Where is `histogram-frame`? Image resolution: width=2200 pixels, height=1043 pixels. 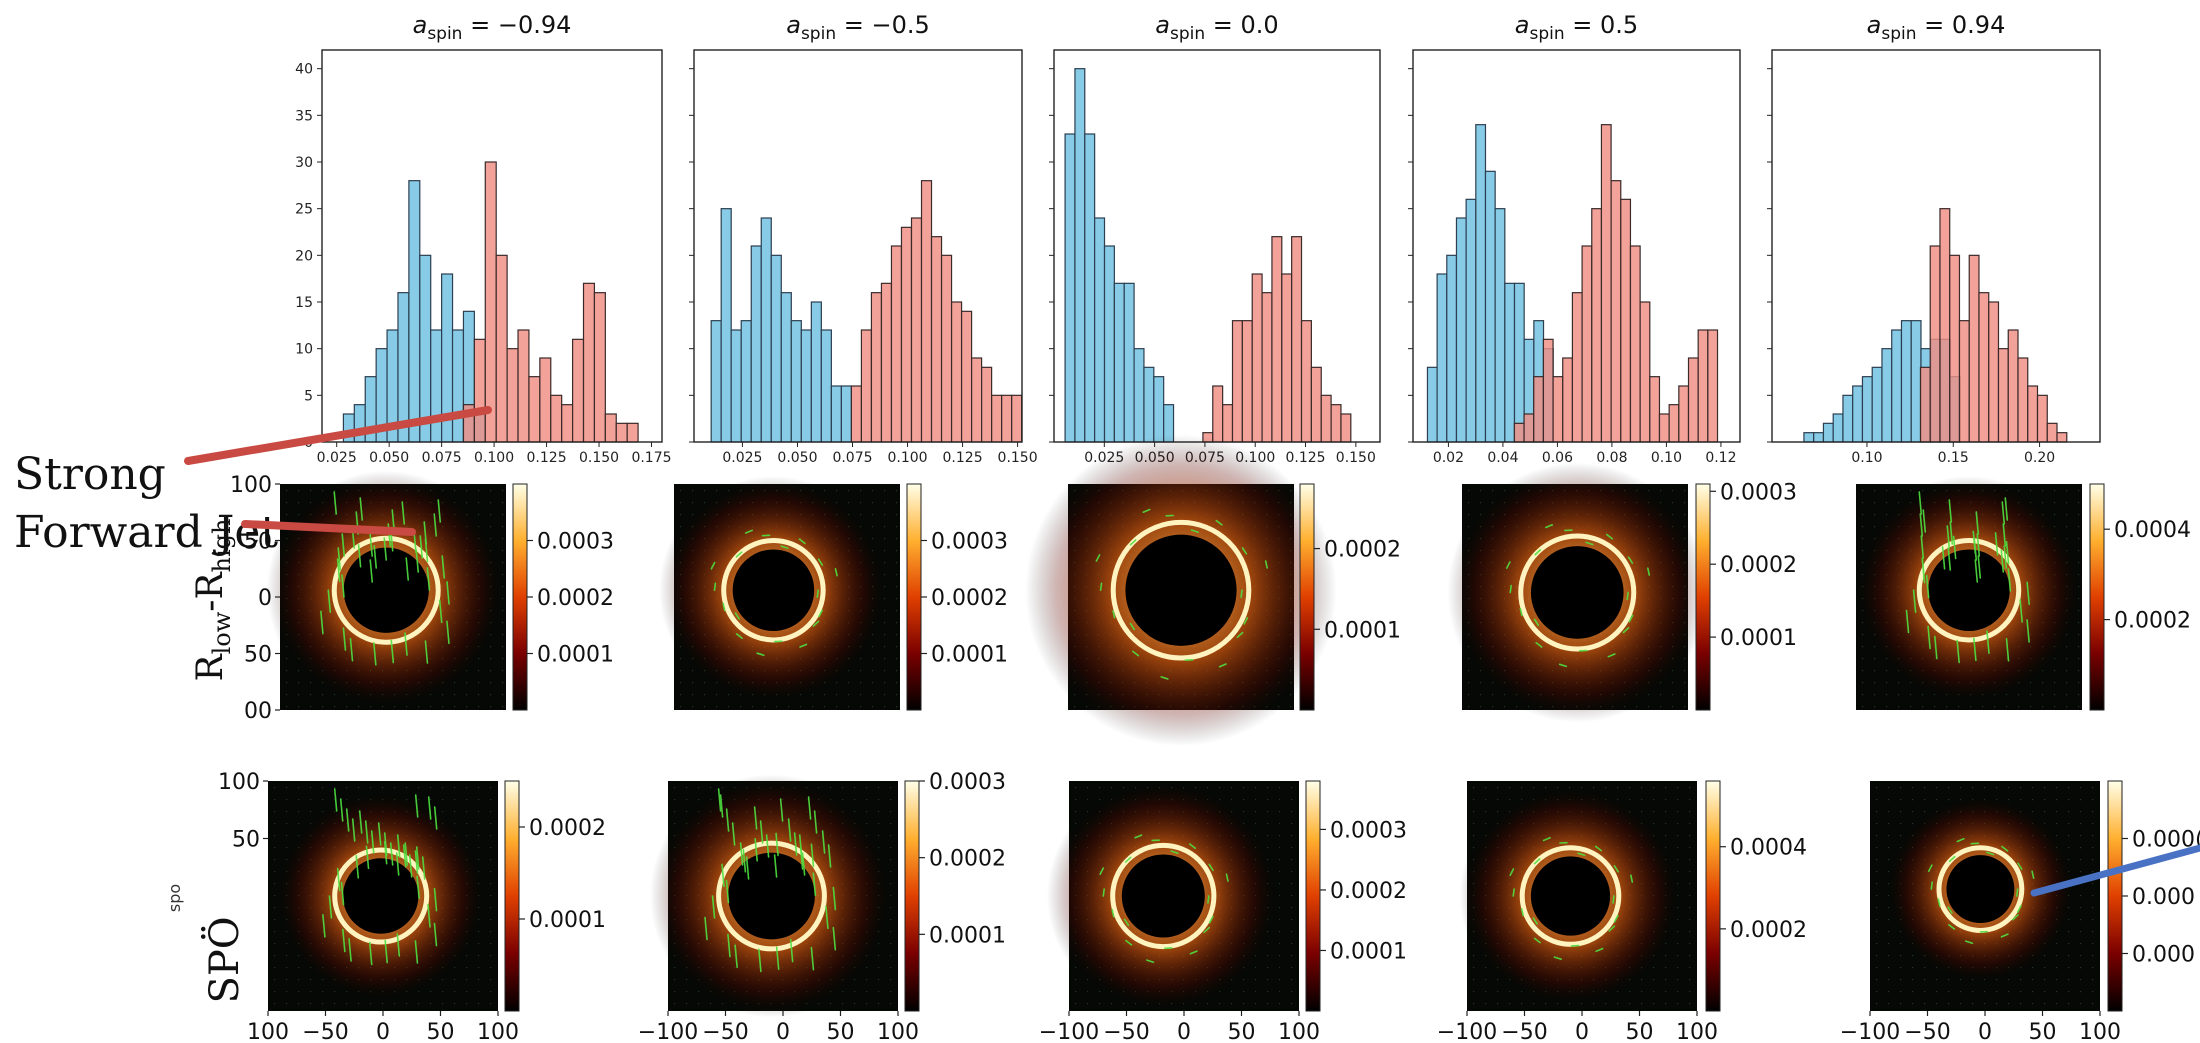
histogram-frame is located at coordinates (1936, 246).